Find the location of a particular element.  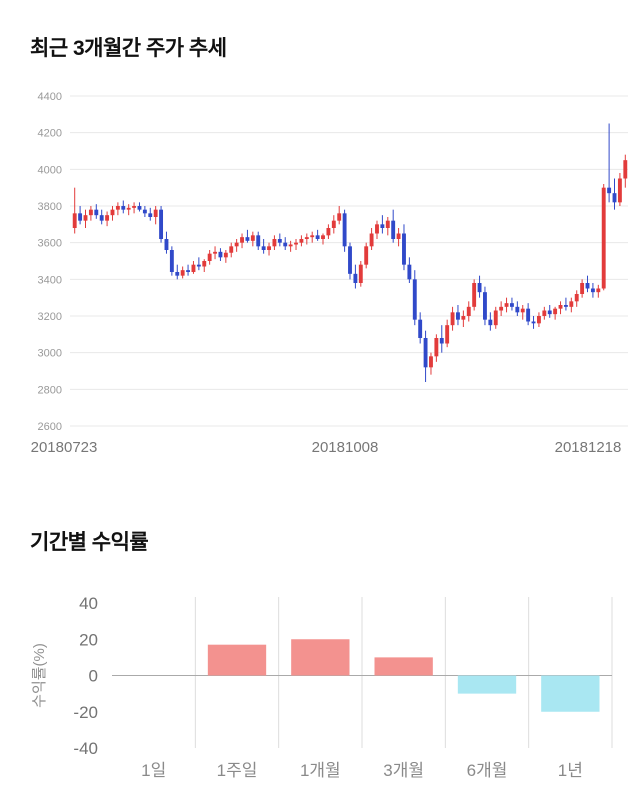

category-label: 1년 is located at coordinates (570, 770).